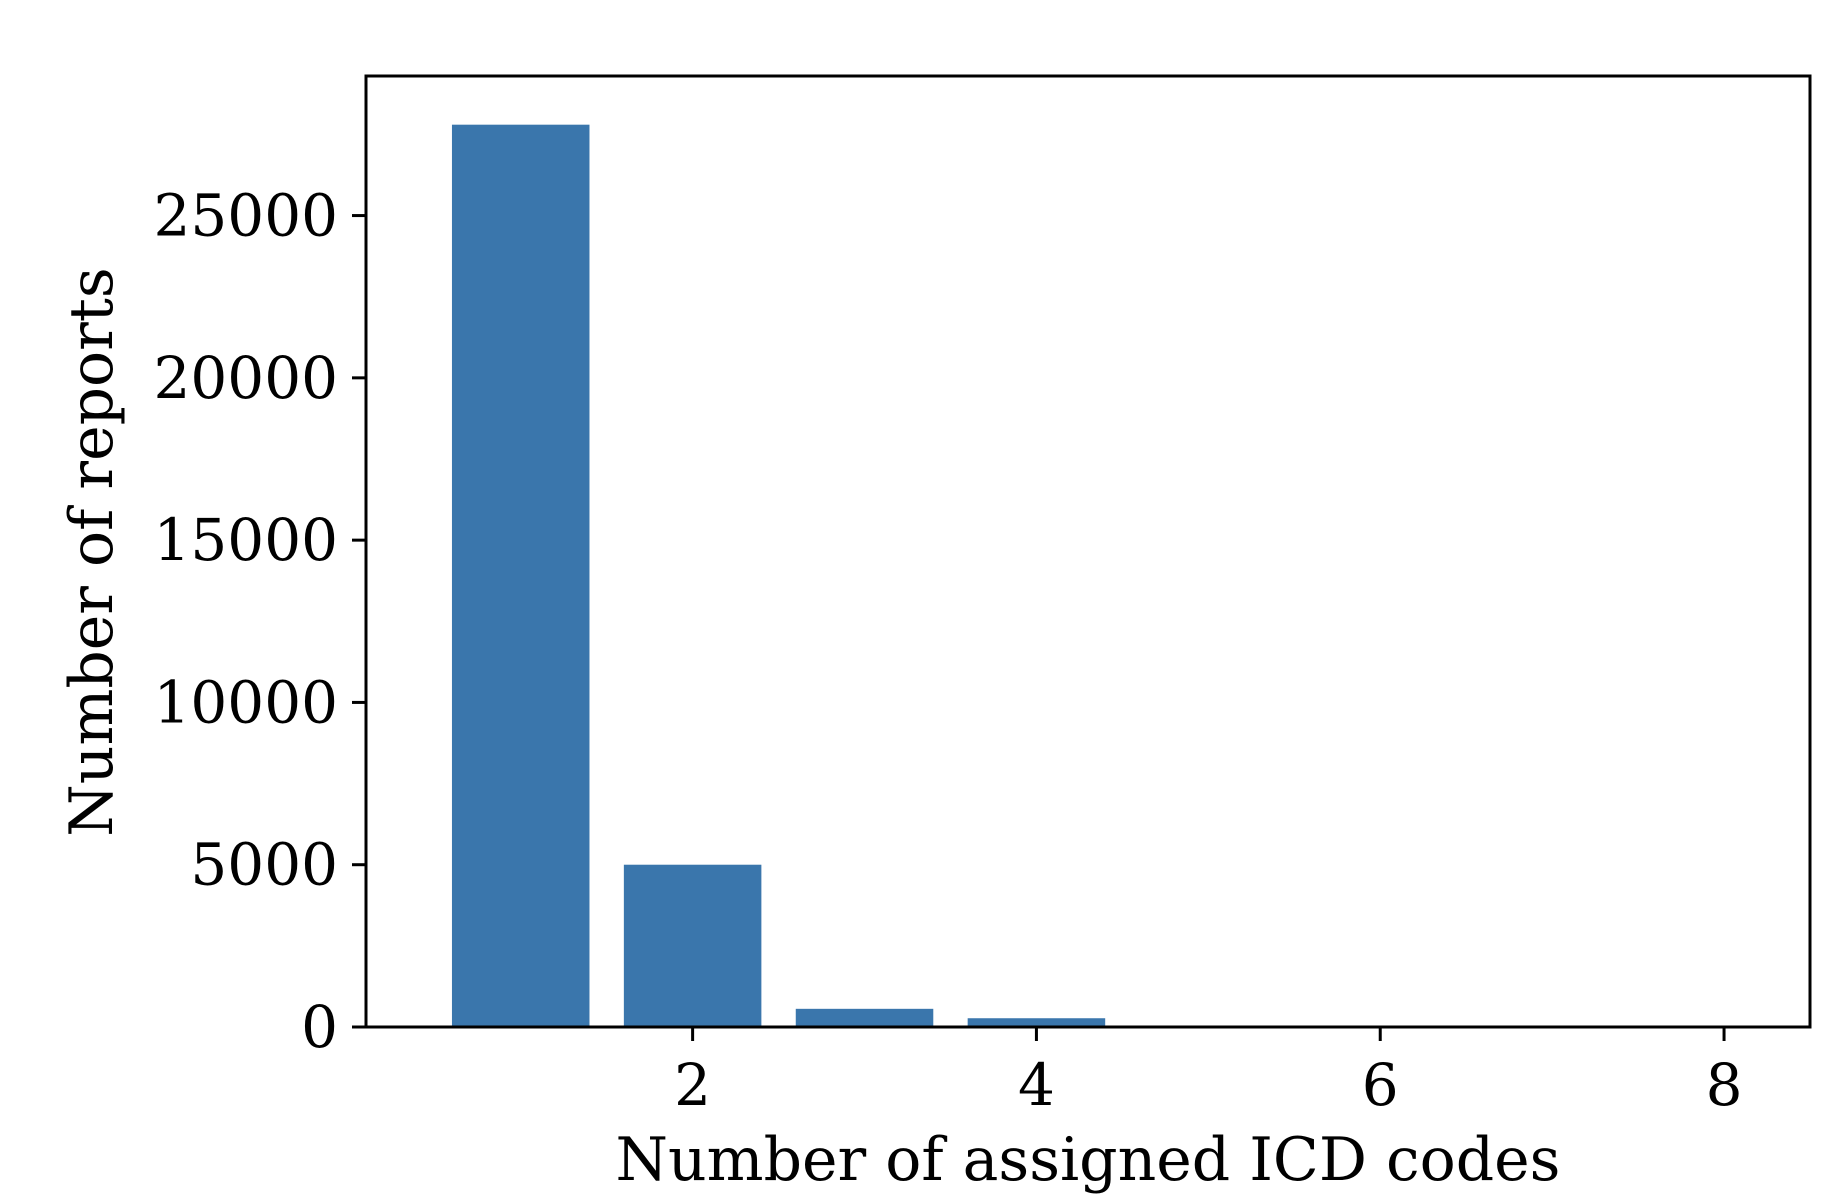 Image resolution: width=1848 pixels, height=1202 pixels. What do you see at coordinates (245, 216) in the screenshot?
I see `y-tick-label: 25000` at bounding box center [245, 216].